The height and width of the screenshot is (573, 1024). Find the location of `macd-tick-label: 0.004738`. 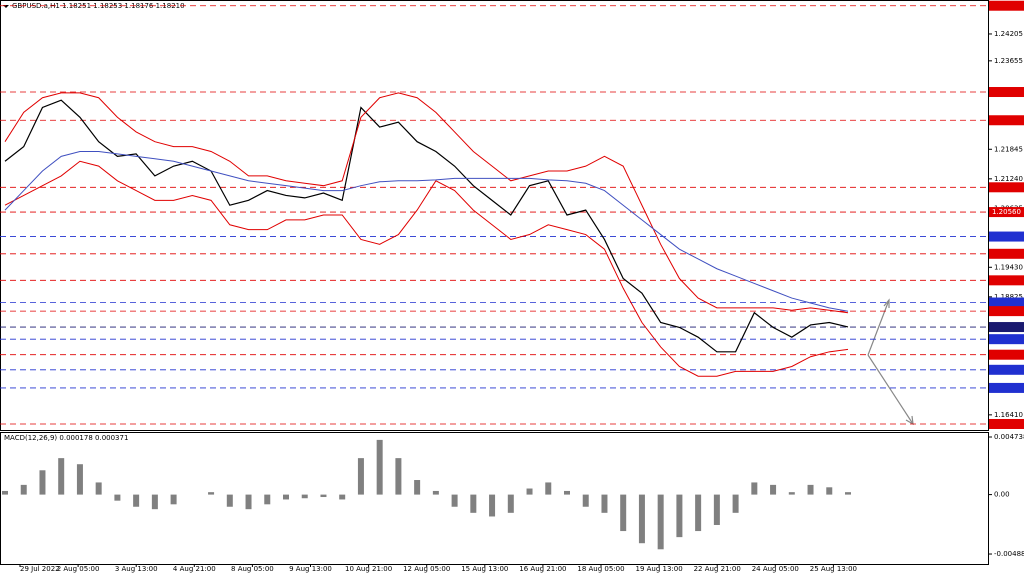

macd-tick-label: 0.004738 is located at coordinates (1009, 437).